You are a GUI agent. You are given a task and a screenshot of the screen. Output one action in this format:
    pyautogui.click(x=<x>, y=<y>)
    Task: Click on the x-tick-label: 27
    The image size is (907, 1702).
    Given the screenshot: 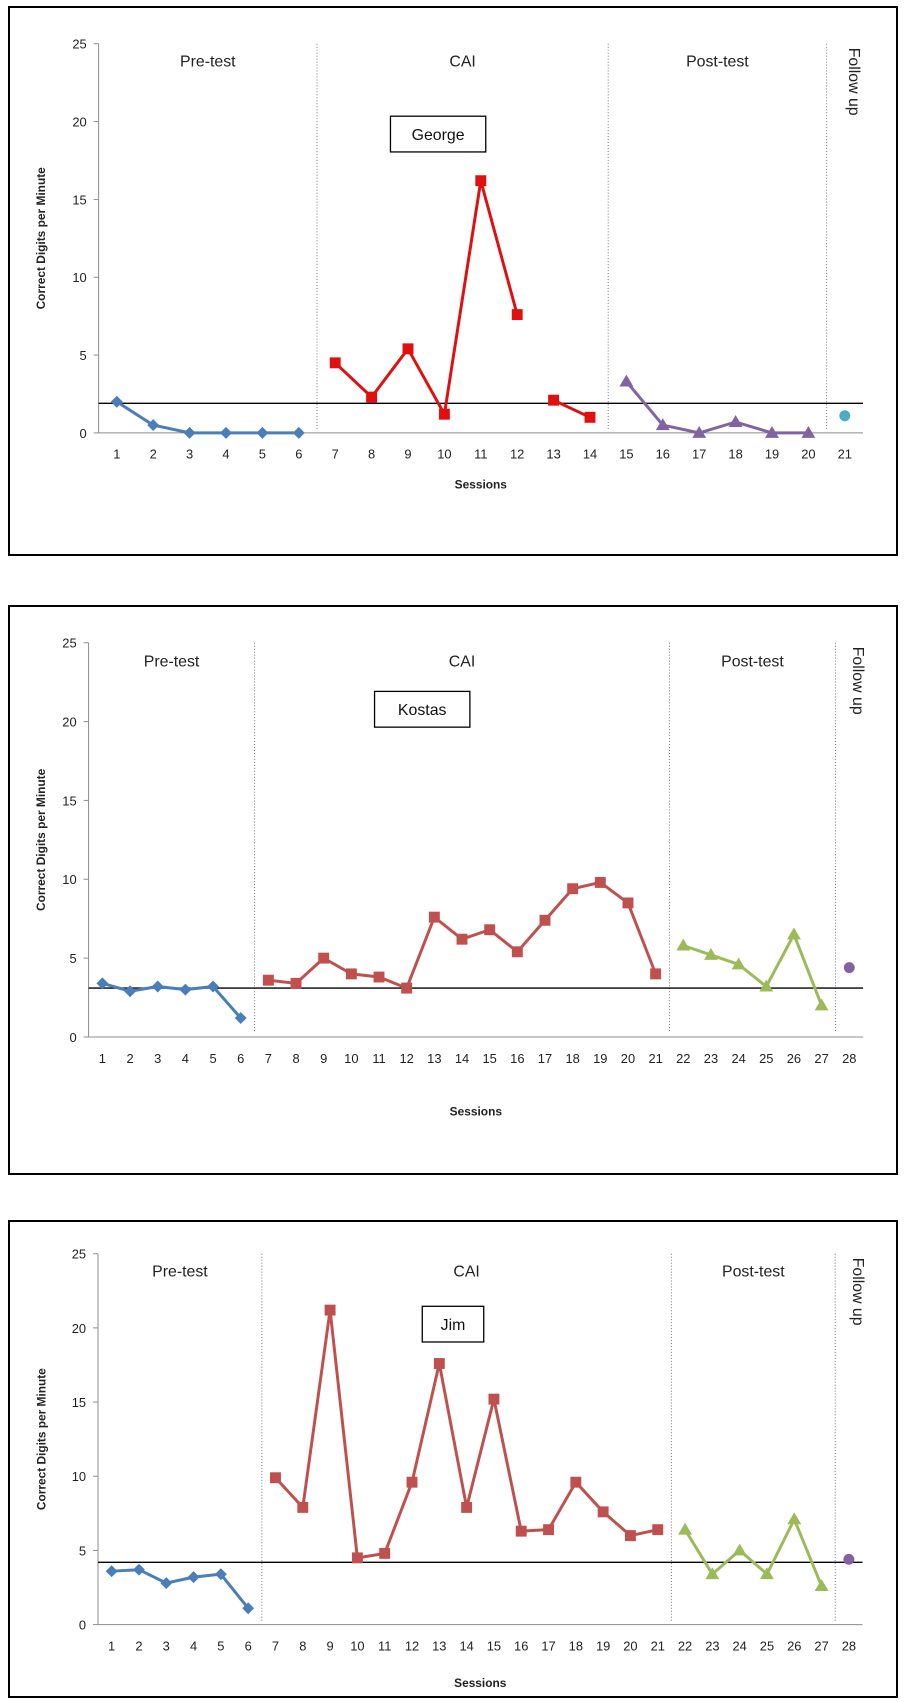 What is the action you would take?
    pyautogui.click(x=821, y=1058)
    